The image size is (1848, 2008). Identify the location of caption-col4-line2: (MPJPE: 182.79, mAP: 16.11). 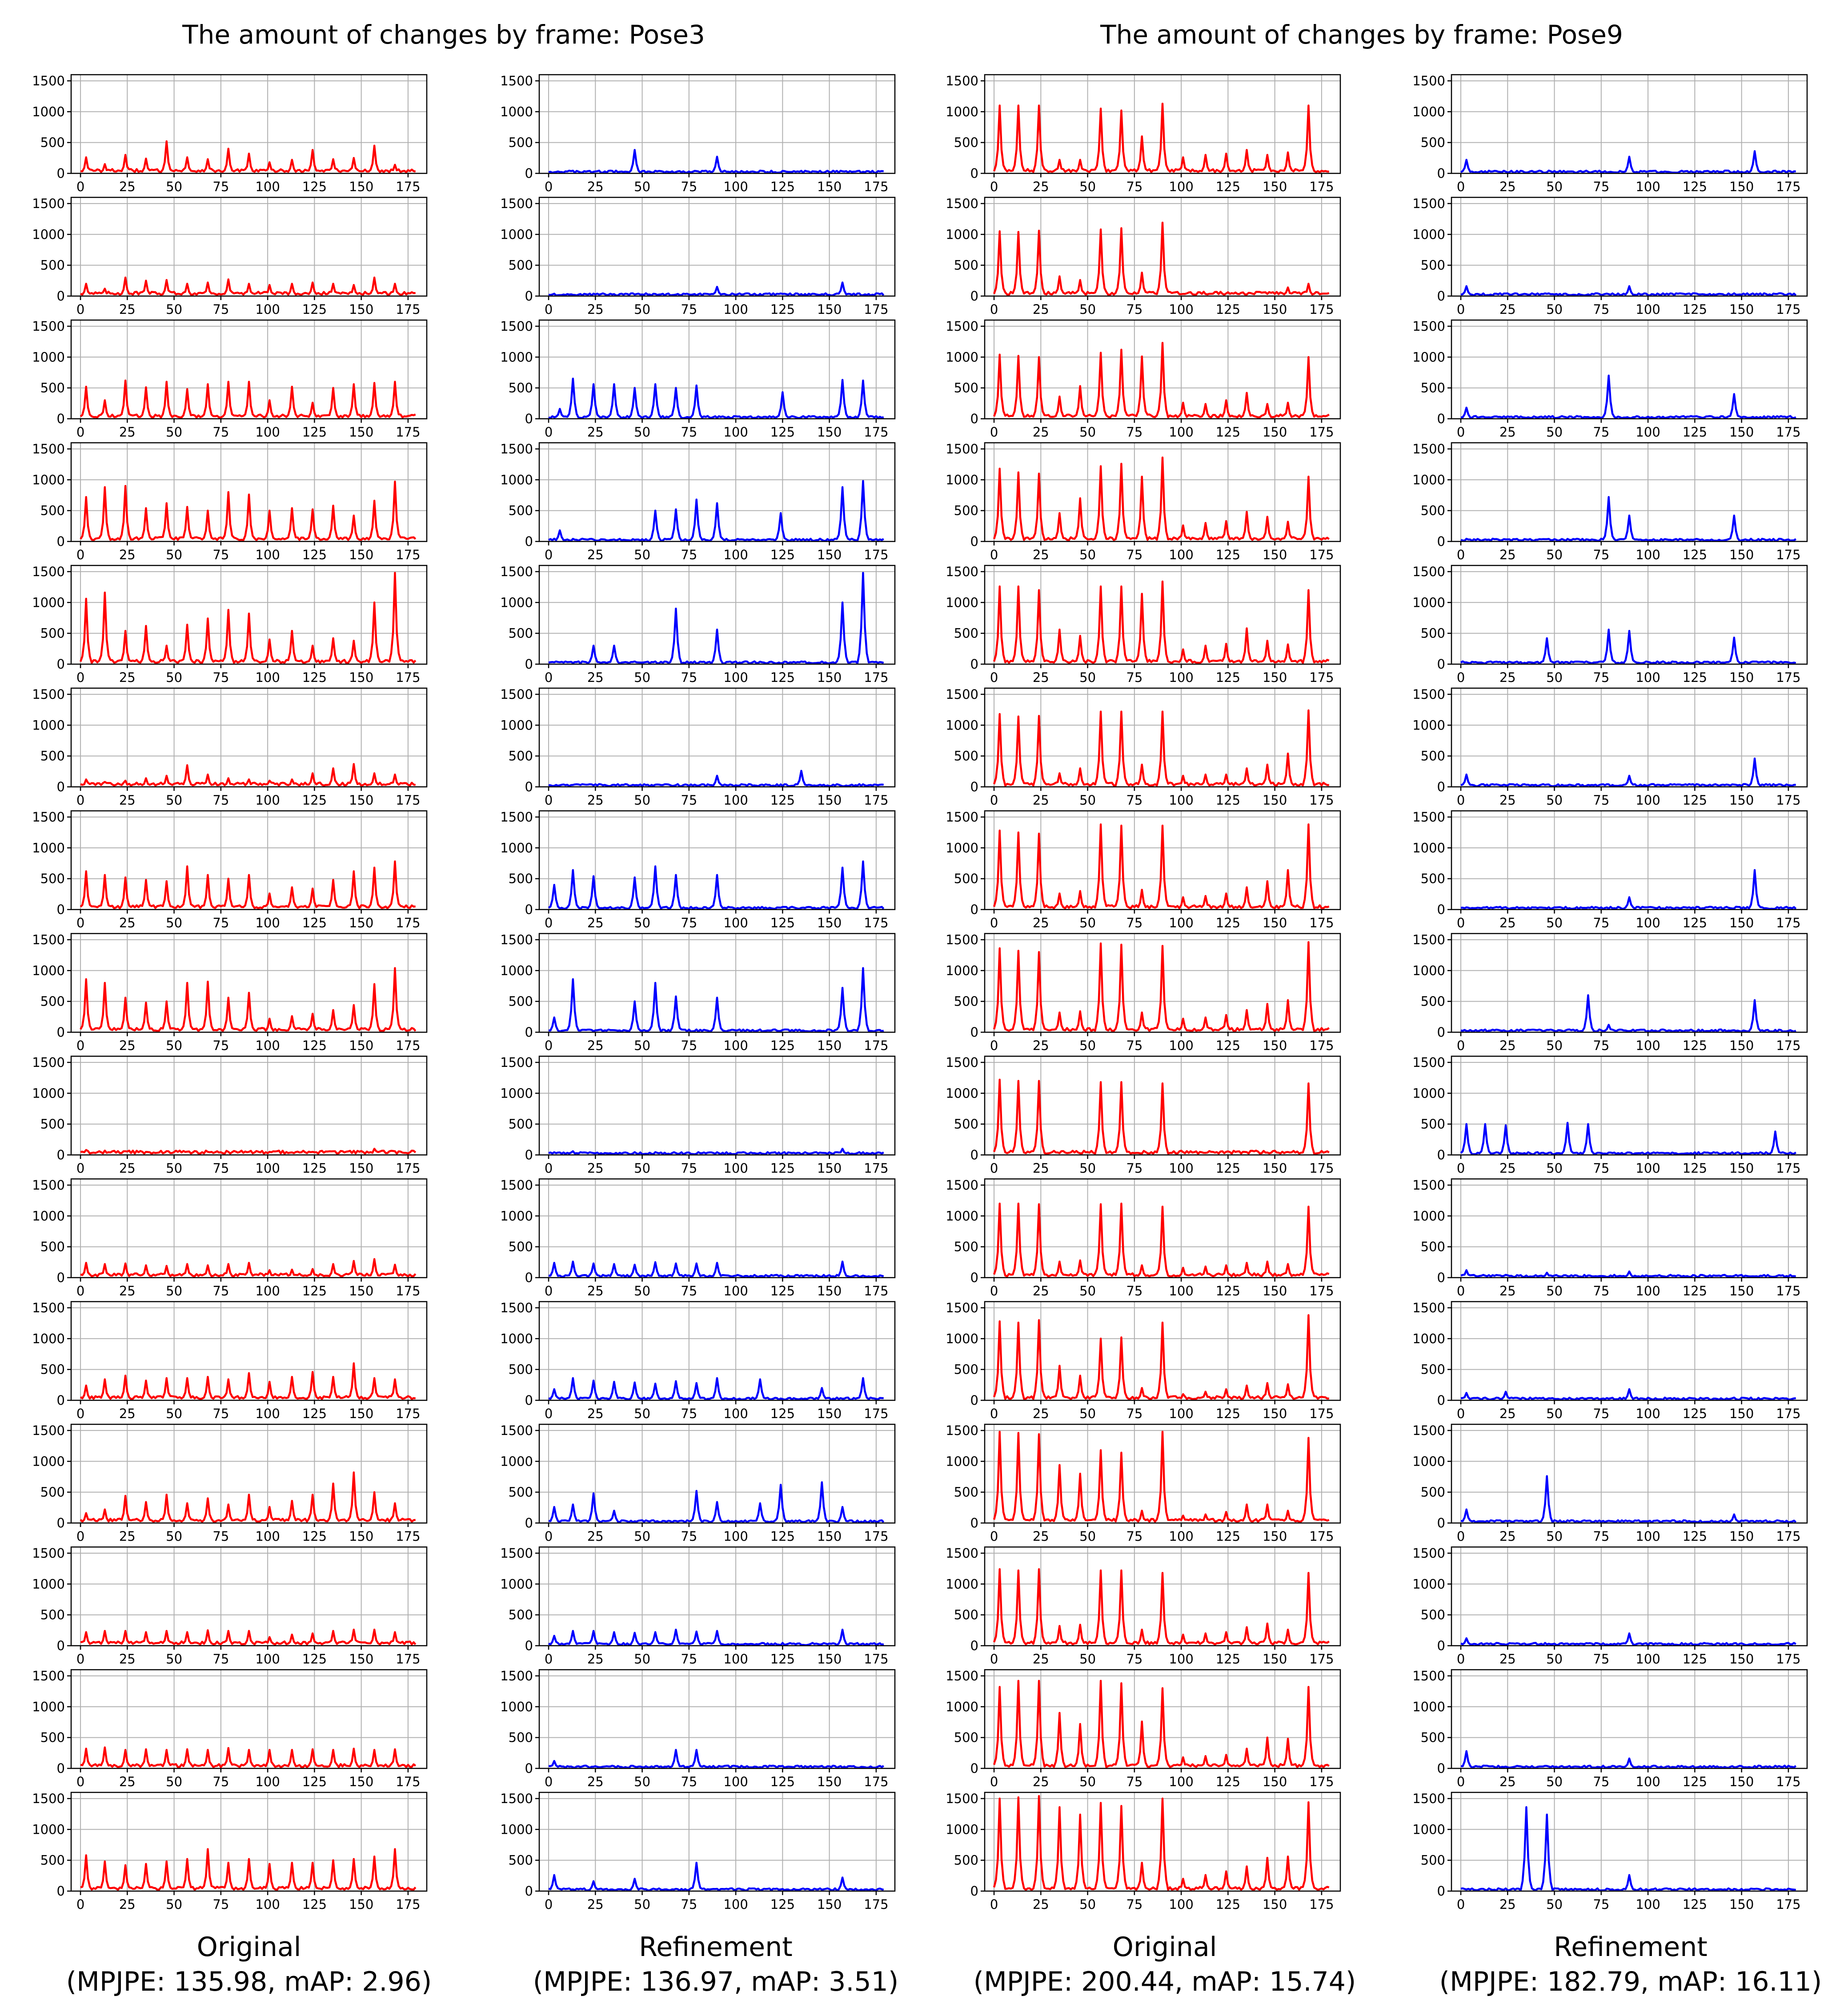
(1630, 1982).